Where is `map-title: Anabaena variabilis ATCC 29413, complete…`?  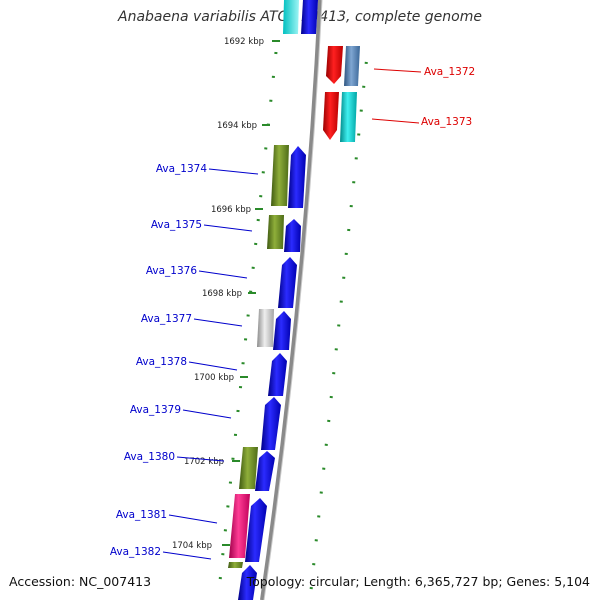 map-title: Anabaena variabilis ATCC 29413, complete… is located at coordinates (300, 17).